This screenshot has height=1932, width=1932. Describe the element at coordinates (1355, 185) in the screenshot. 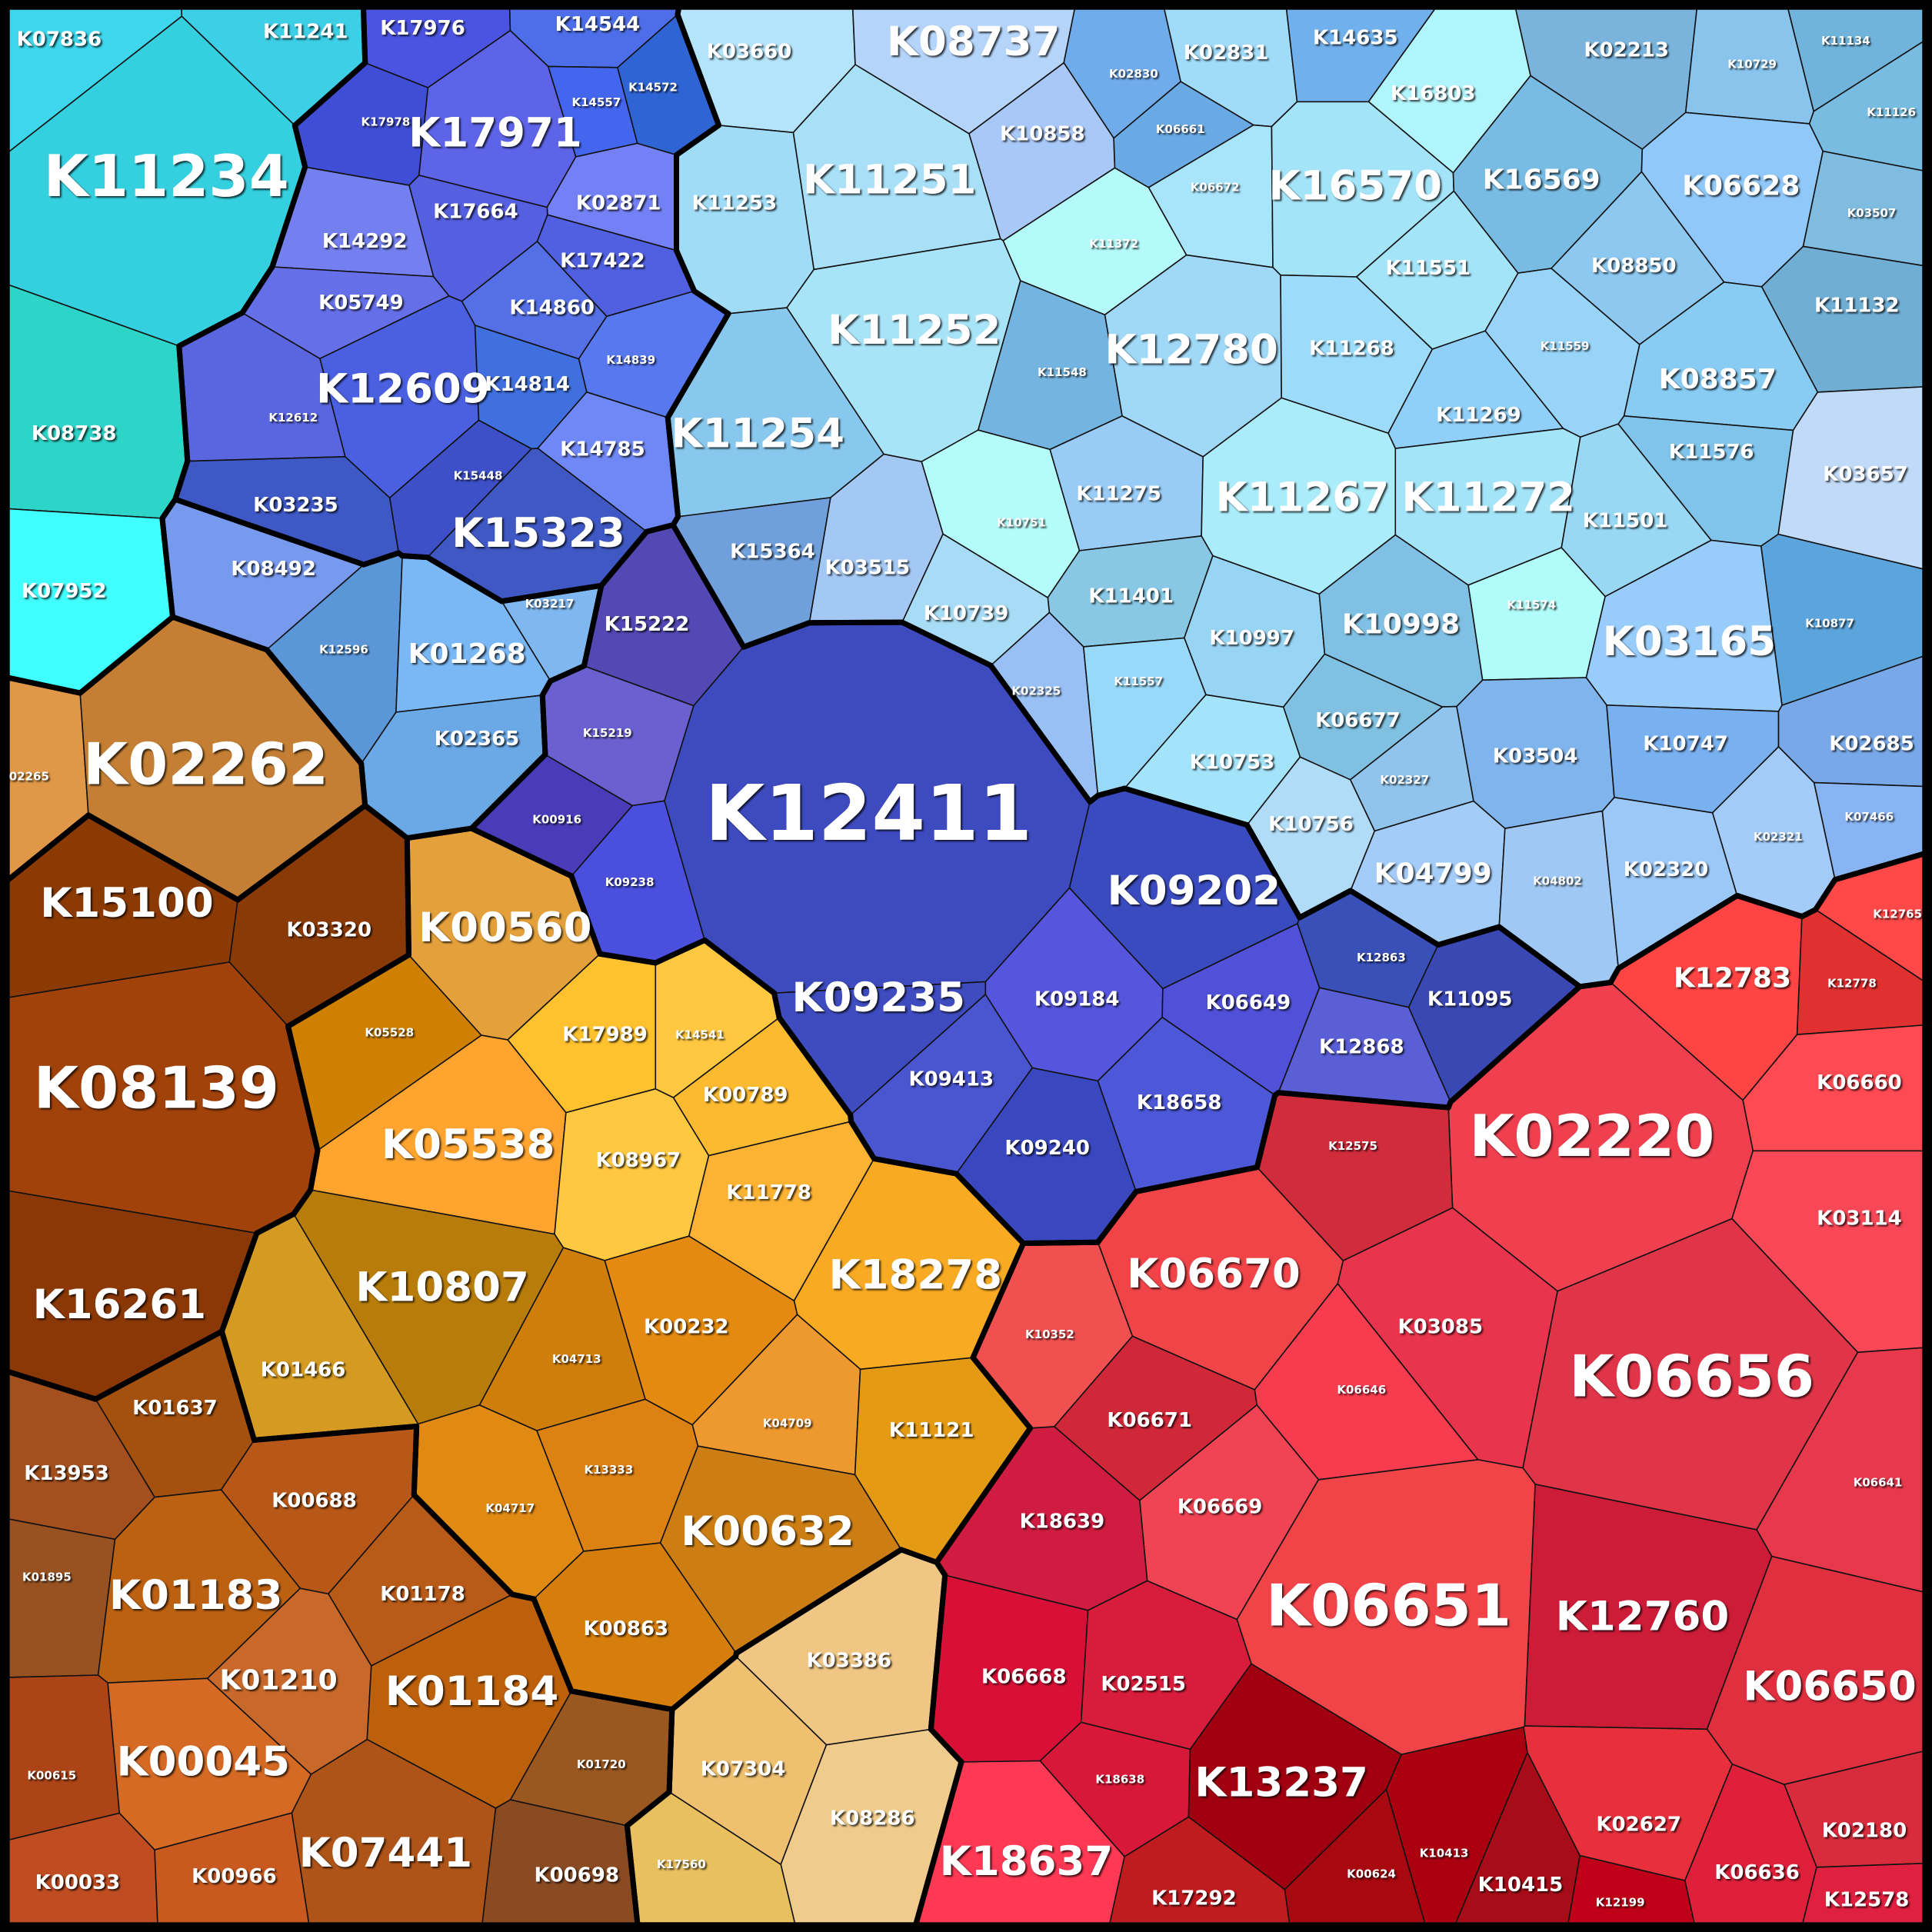

I see `cell-label: K16570` at that location.